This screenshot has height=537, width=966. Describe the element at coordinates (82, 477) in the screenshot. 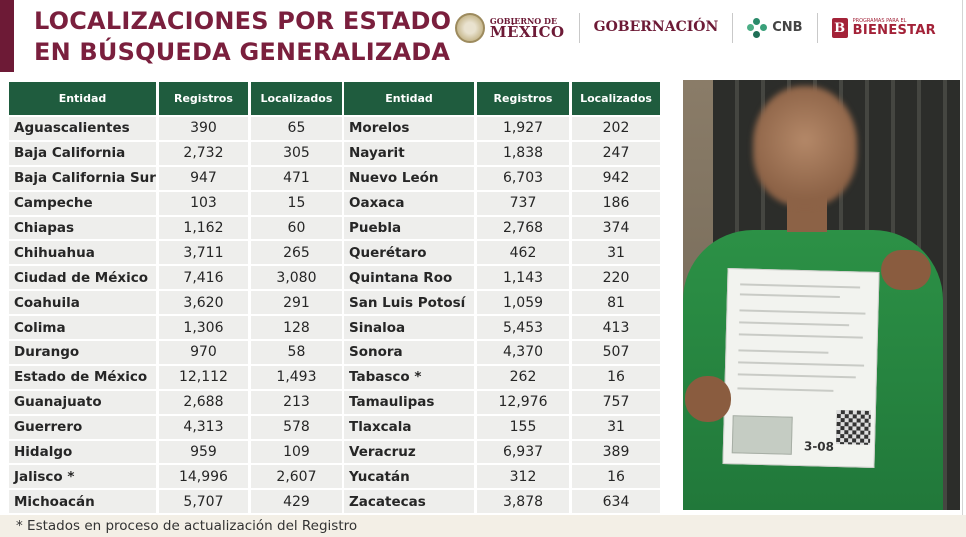

I see `cell-entidad: Jalisco *` at that location.